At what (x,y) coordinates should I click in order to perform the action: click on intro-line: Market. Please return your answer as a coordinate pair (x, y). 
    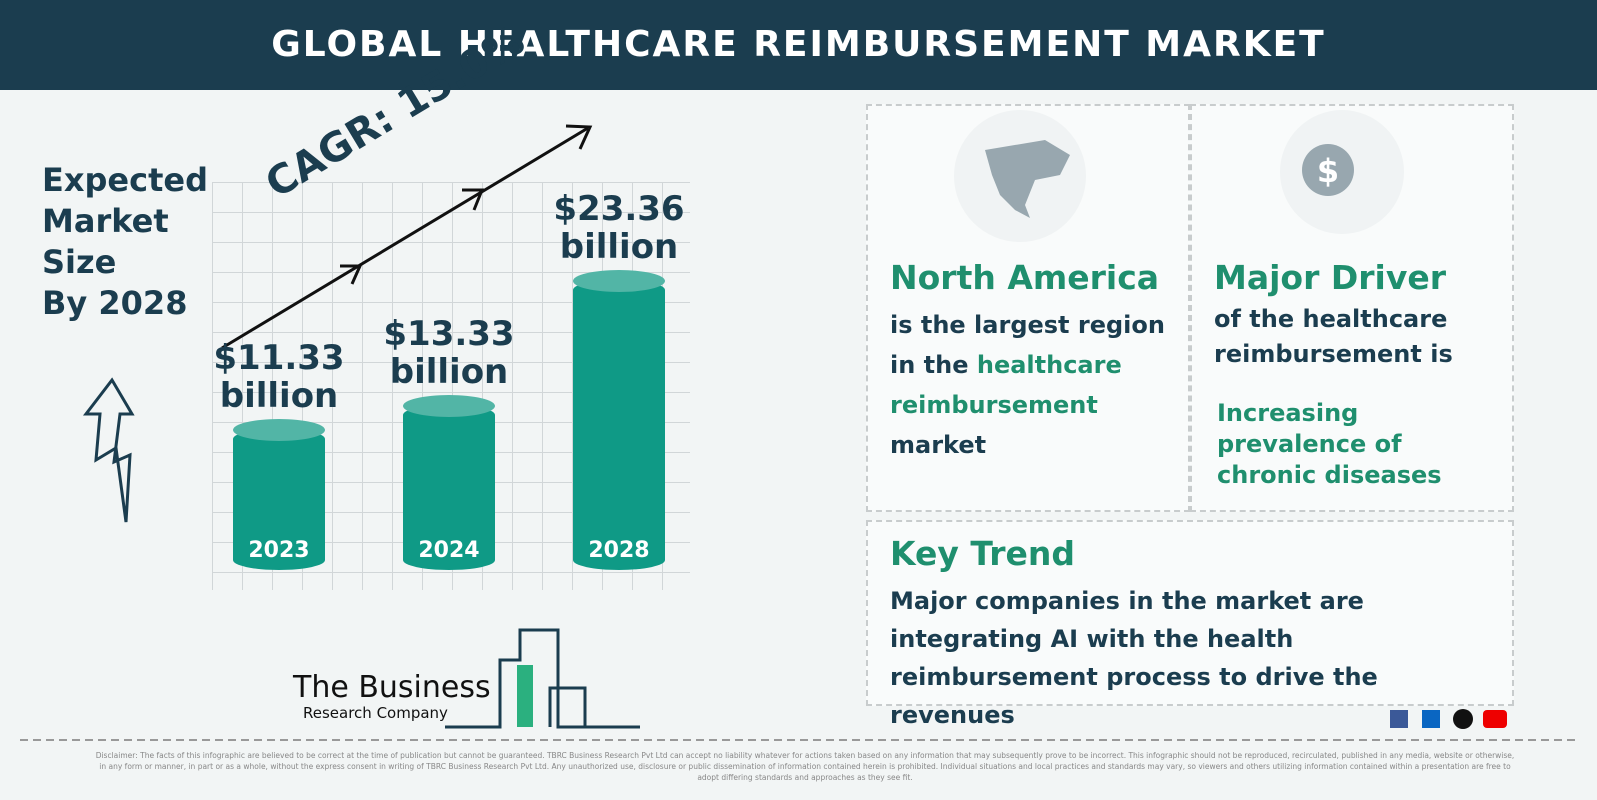
    Looking at the image, I should click on (105, 221).